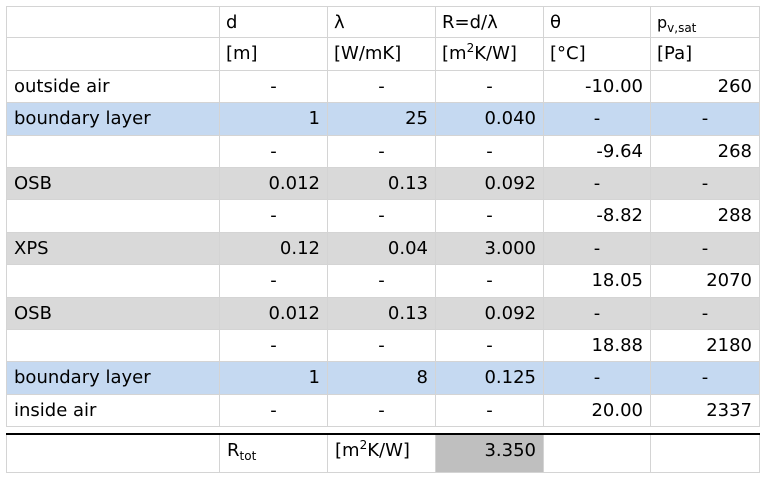 The width and height of the screenshot is (766, 480). Describe the element at coordinates (490, 378) in the screenshot. I see `cell-r: 0.125` at that location.